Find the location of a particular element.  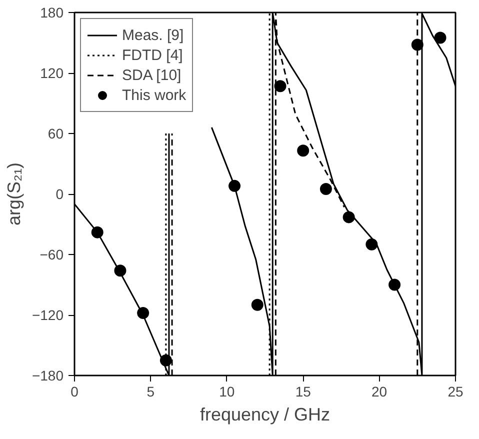

x-tick-label: 5 is located at coordinates (150, 392).